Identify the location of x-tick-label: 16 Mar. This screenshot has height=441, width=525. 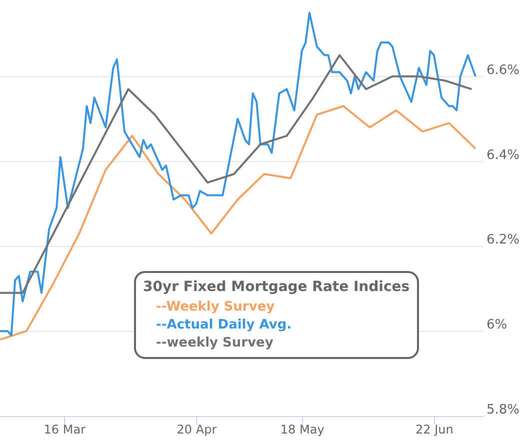
(65, 429).